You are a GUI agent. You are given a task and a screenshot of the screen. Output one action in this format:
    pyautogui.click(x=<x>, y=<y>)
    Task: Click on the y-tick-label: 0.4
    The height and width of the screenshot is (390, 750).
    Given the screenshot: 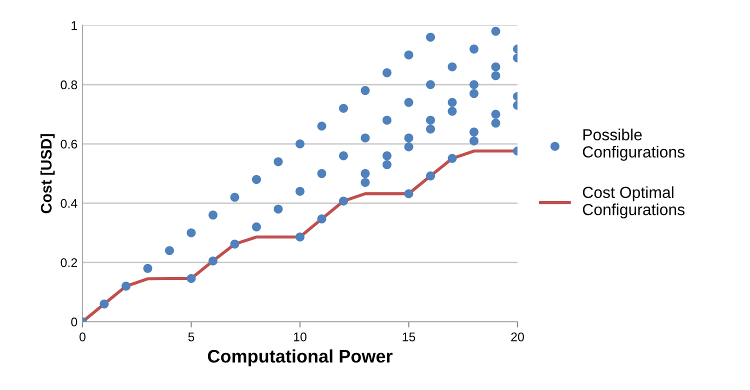 What is the action you would take?
    pyautogui.click(x=69, y=203)
    